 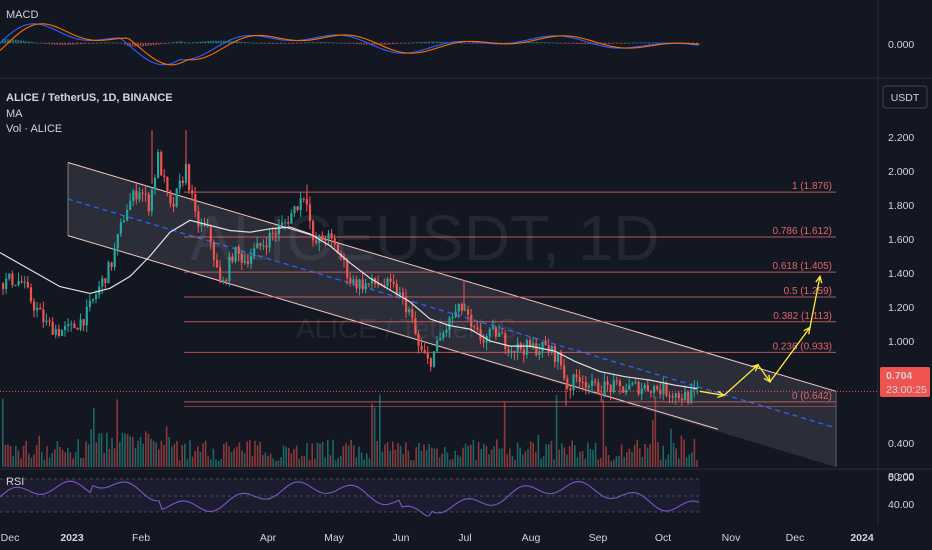 I want to click on currency-button-label: USDT, so click(x=905, y=98).